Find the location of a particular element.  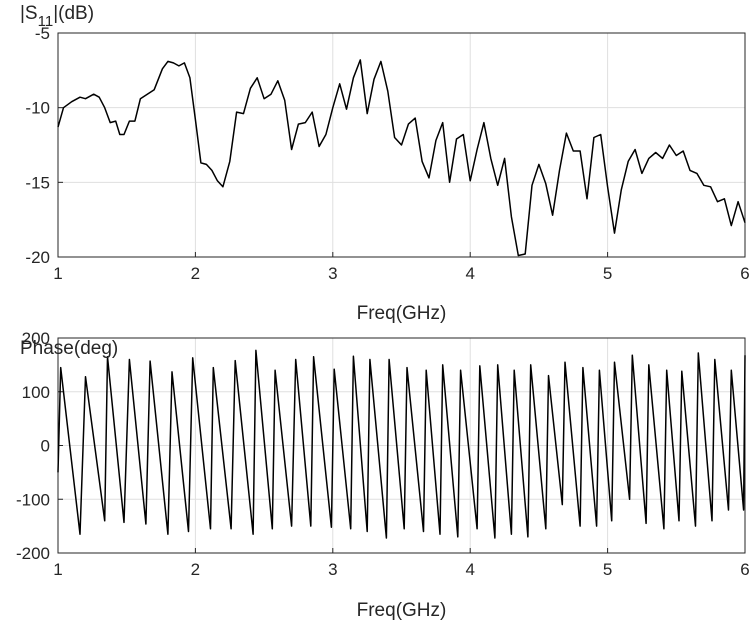

phase-y-tick-label: 0 is located at coordinates (45, 446).